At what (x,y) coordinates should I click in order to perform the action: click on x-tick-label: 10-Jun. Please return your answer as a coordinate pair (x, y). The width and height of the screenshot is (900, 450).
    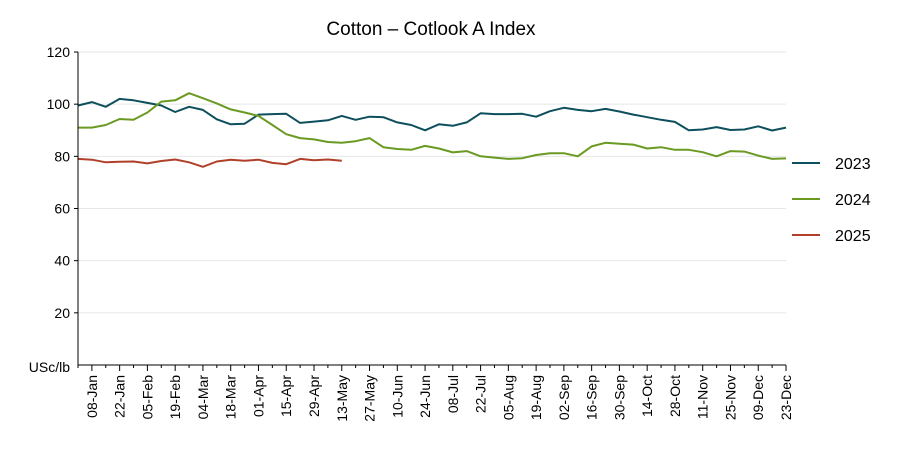
    Looking at the image, I should click on (397, 396).